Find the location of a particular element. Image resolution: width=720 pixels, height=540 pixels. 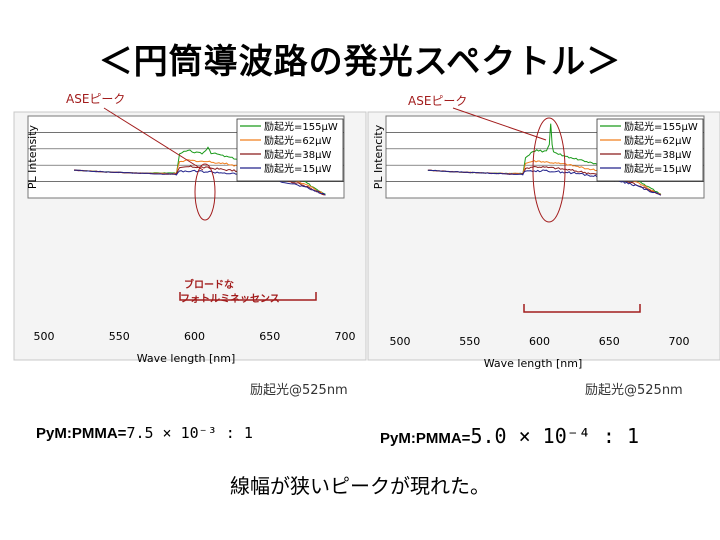

ratio-left-label: PyM:PMMA= is located at coordinates (81, 433).